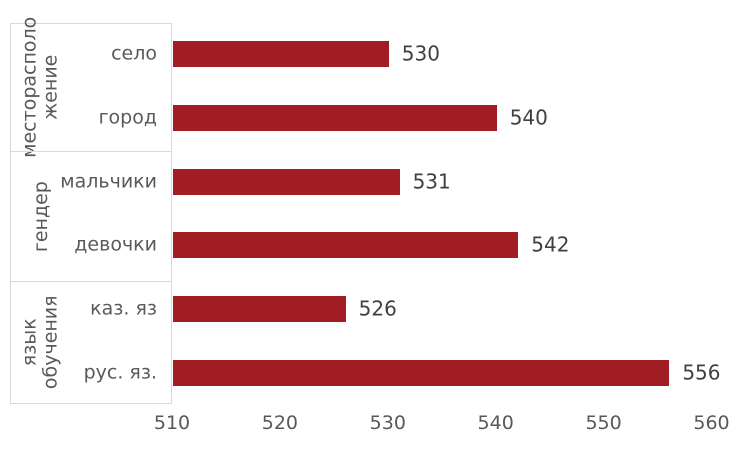 The image size is (750, 450). What do you see at coordinates (495, 423) in the screenshot?
I see `x-tick-label: 540` at bounding box center [495, 423].